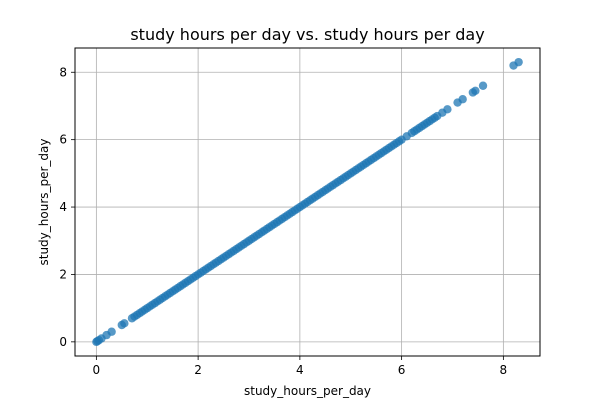  What do you see at coordinates (402, 370) in the screenshot?
I see `x-tick-label: 6` at bounding box center [402, 370].